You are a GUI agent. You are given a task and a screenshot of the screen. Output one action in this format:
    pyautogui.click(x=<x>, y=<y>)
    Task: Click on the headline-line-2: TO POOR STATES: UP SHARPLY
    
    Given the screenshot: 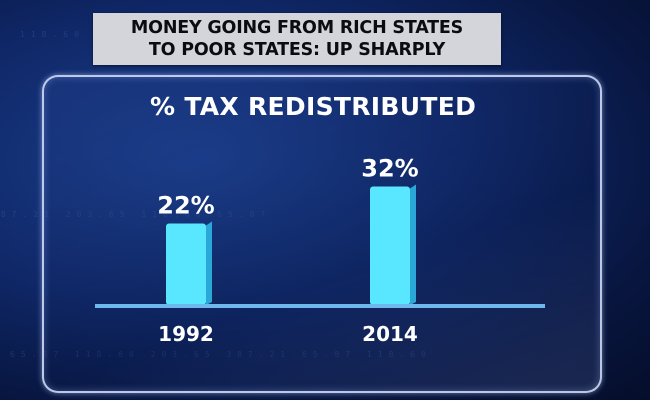 What is the action you would take?
    pyautogui.click(x=297, y=50)
    